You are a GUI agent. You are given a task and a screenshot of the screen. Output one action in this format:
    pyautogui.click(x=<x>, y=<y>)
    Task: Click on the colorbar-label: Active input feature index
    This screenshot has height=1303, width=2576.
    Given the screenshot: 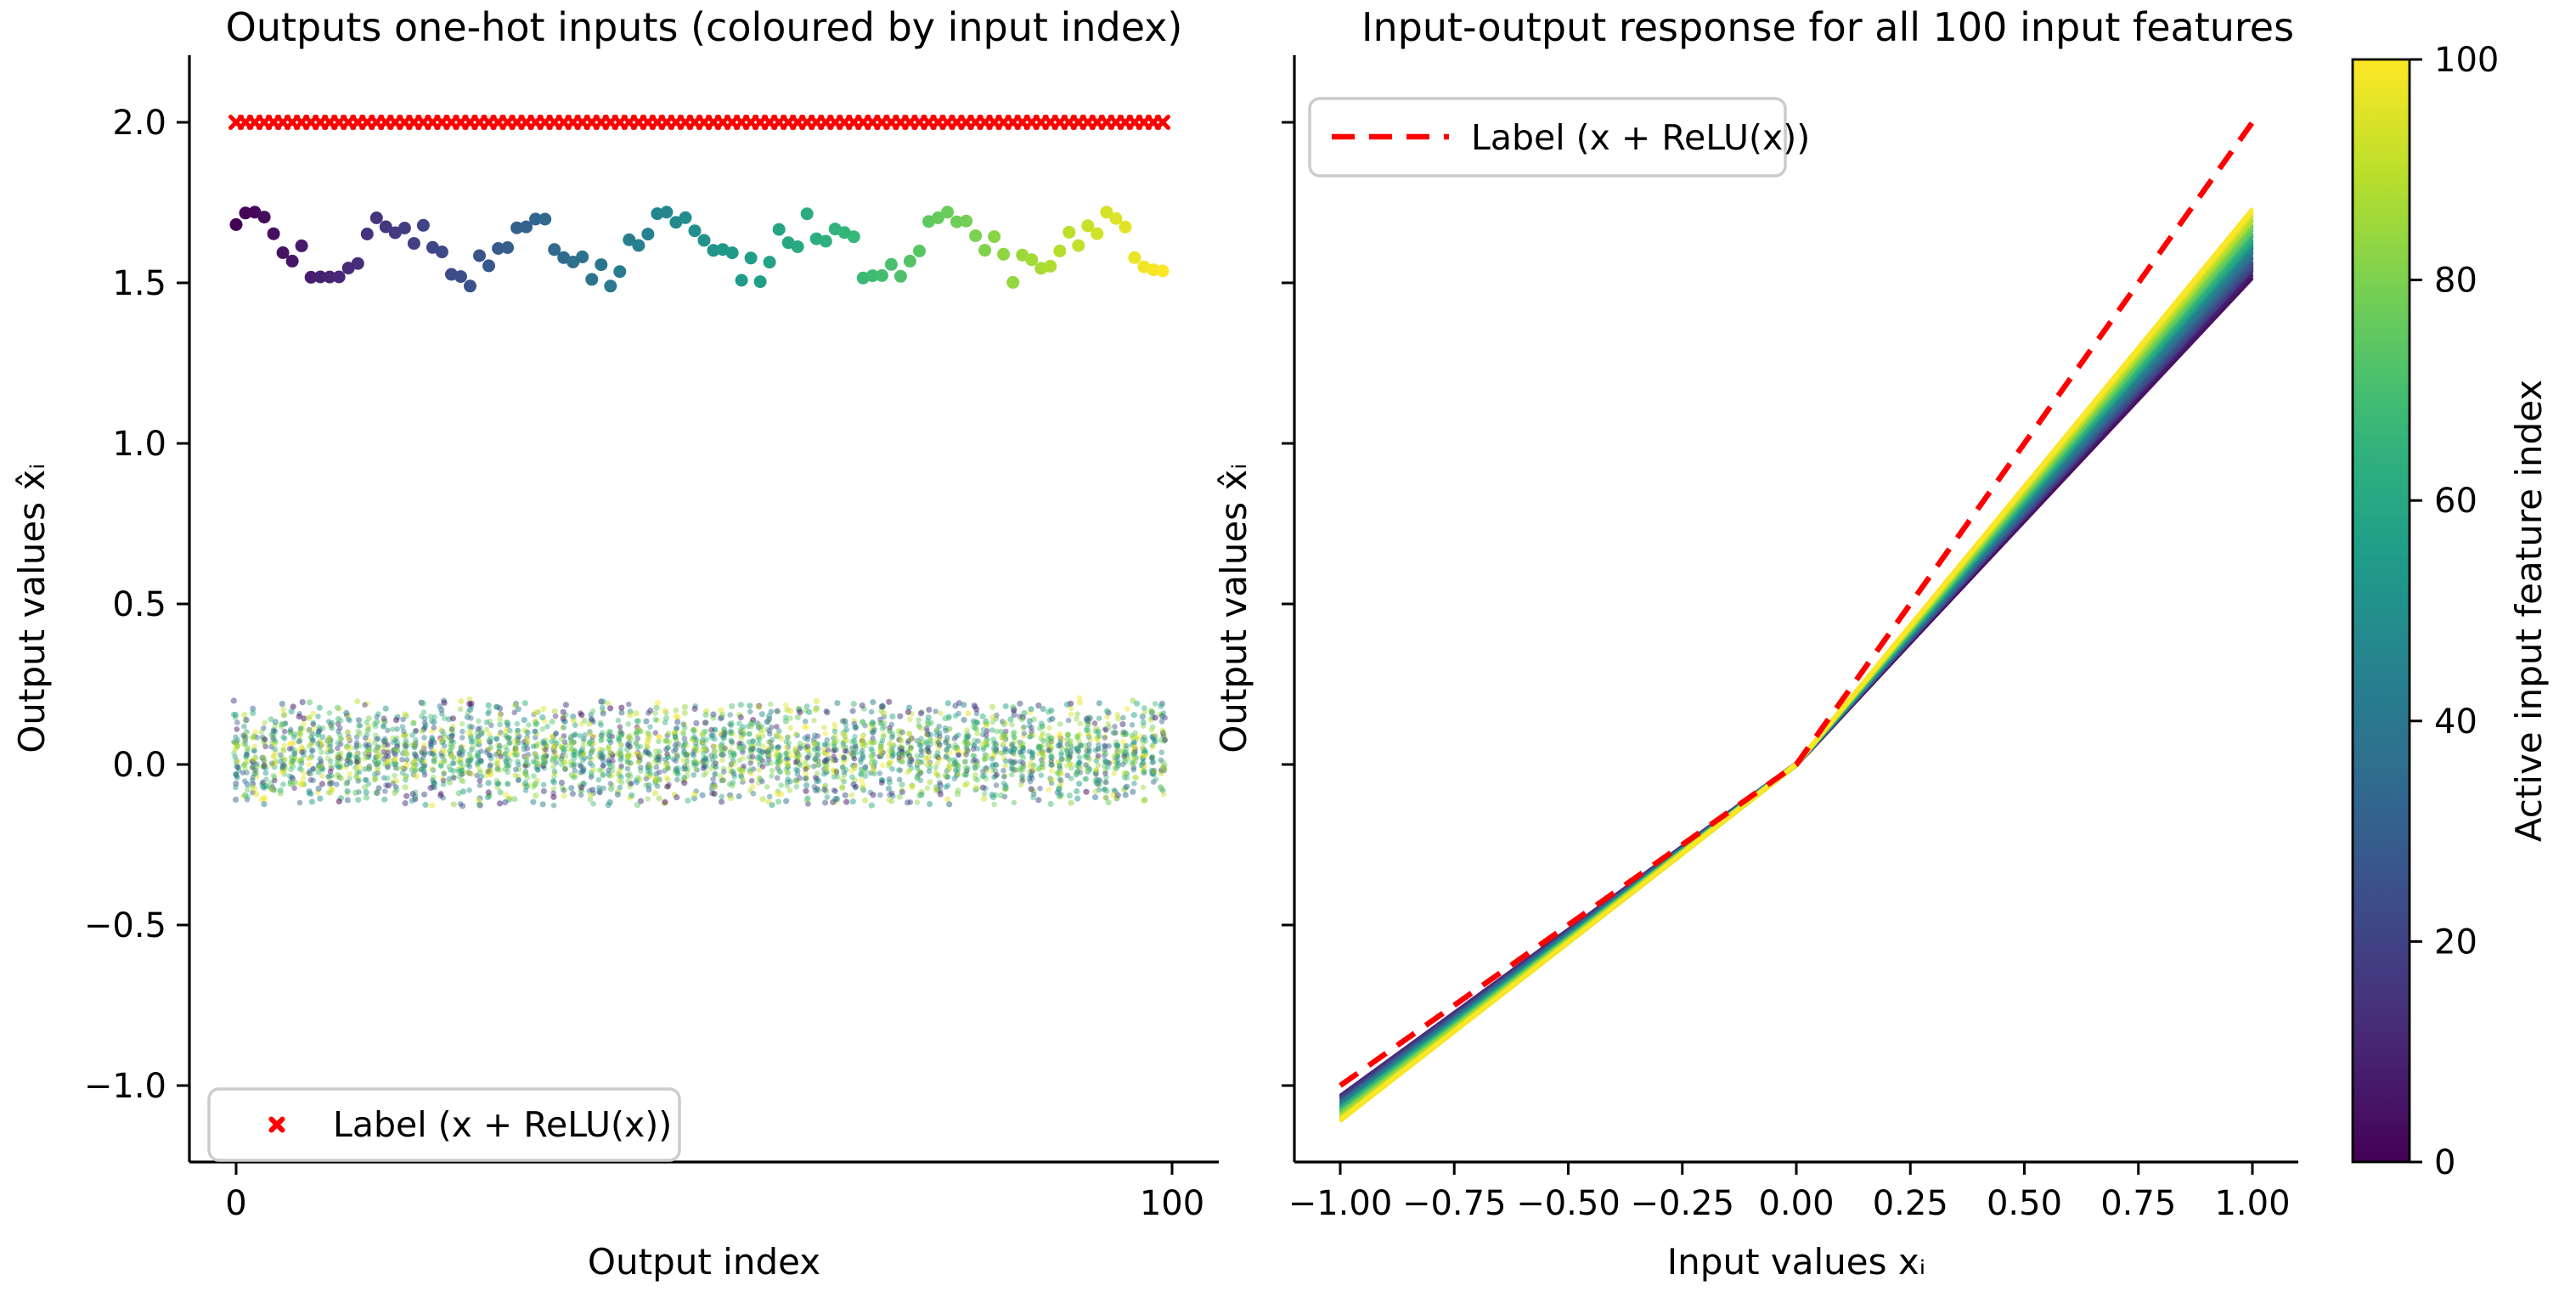 What is the action you would take?
    pyautogui.click(x=2529, y=611)
    